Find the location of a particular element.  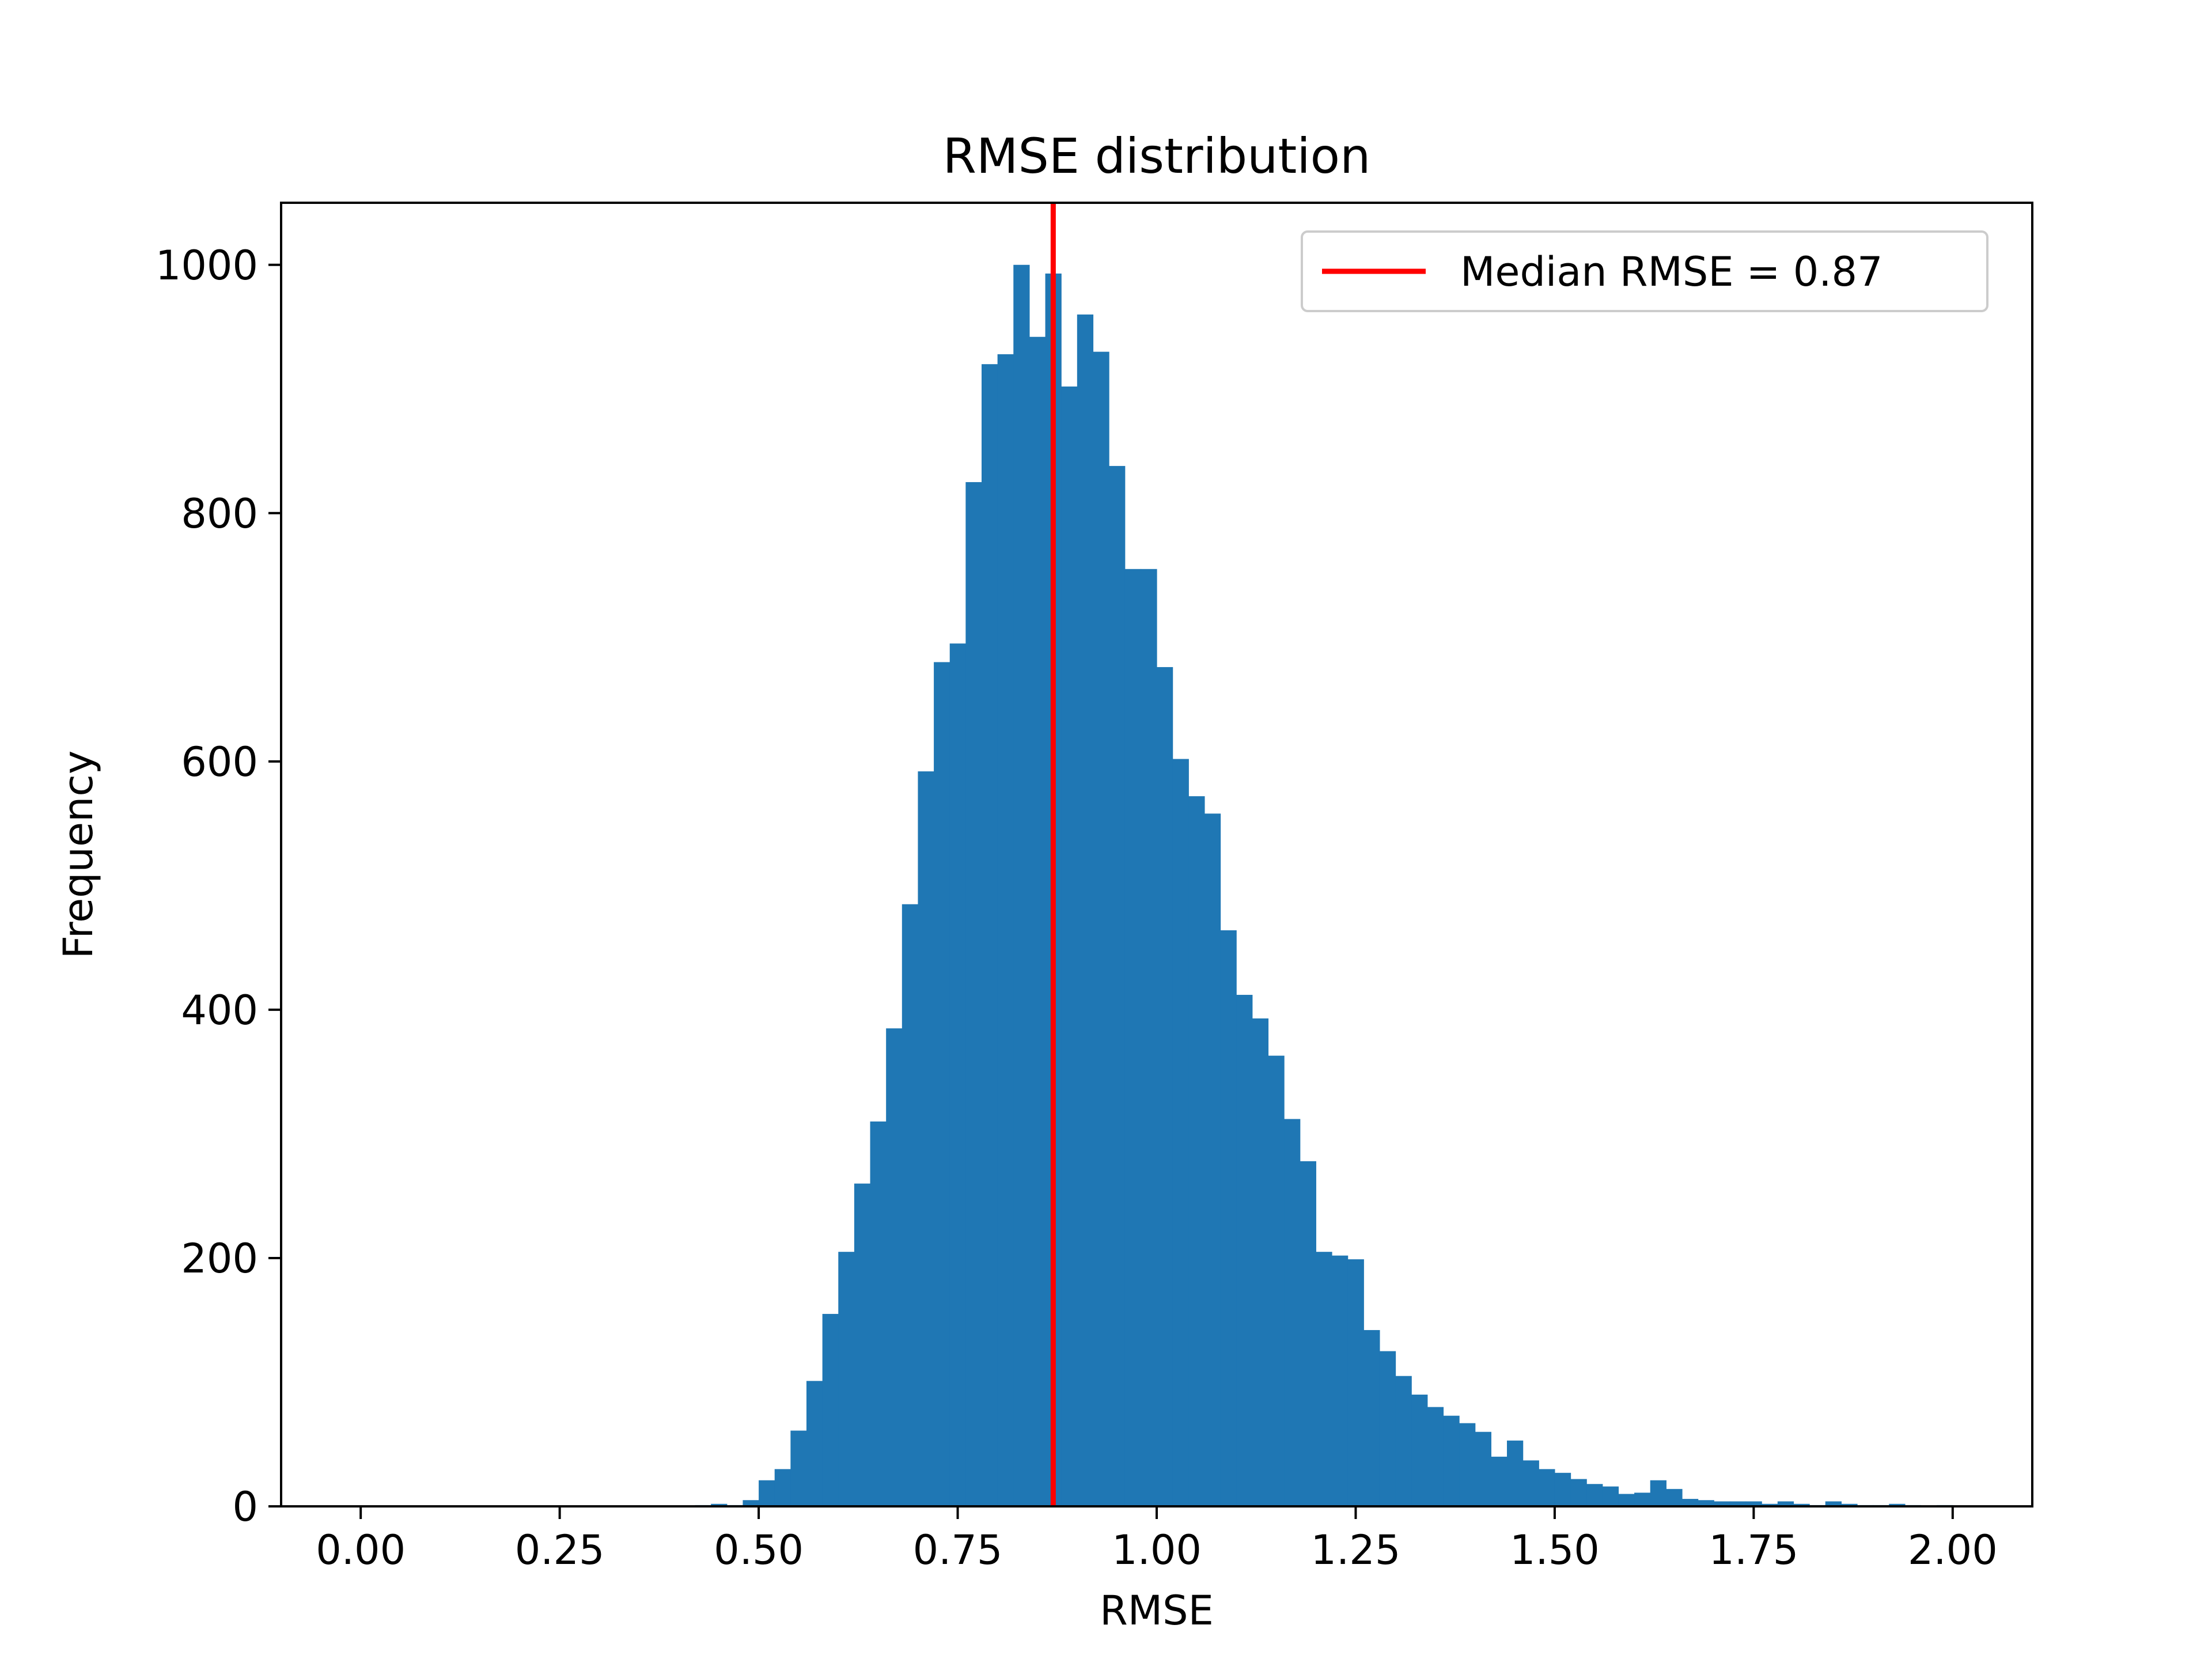

legend-label: Median RMSE = 0.87 is located at coordinates (1671, 272).